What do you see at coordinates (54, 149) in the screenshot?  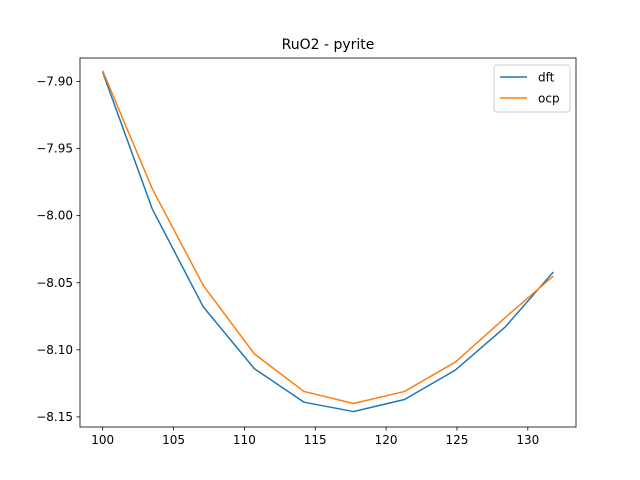 I see `y-tick-label: −7.95` at bounding box center [54, 149].